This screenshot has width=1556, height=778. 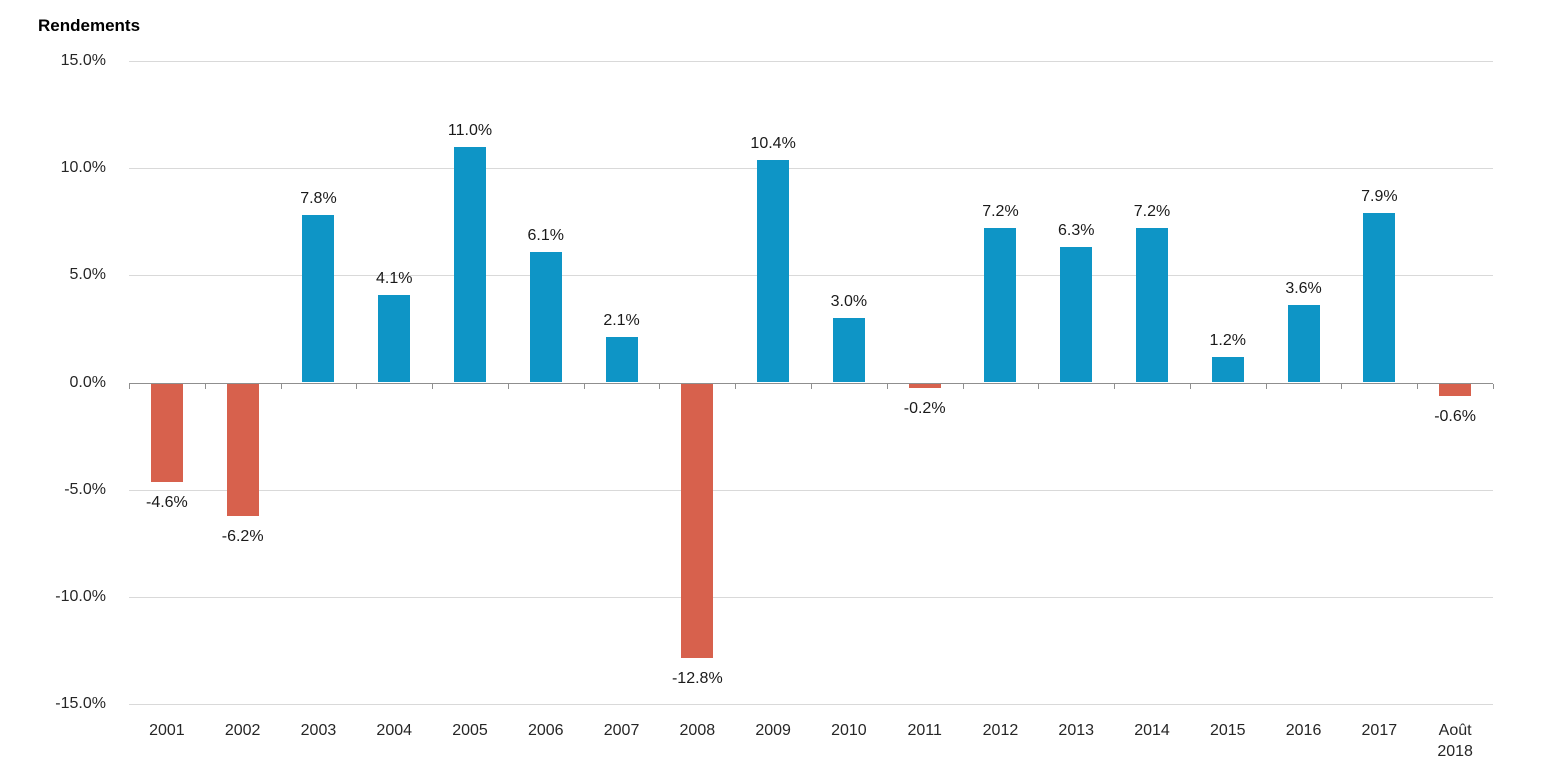 What do you see at coordinates (924, 408) in the screenshot?
I see `data-label: -0.2%` at bounding box center [924, 408].